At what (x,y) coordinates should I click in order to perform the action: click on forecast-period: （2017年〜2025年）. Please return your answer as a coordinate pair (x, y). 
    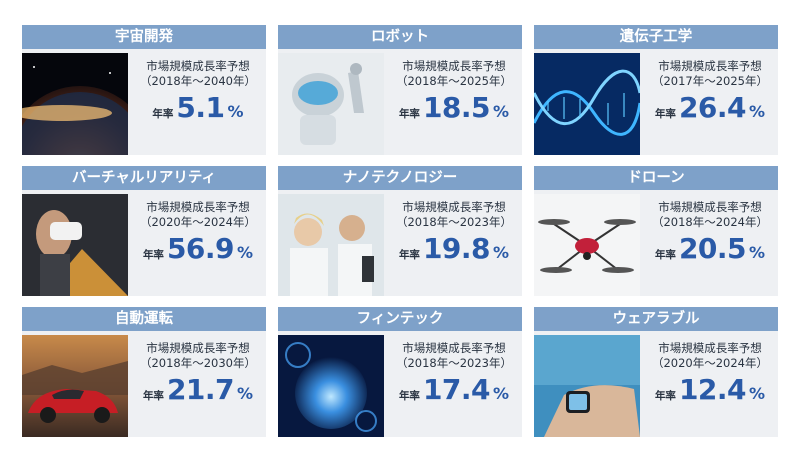
    Looking at the image, I should click on (710, 81).